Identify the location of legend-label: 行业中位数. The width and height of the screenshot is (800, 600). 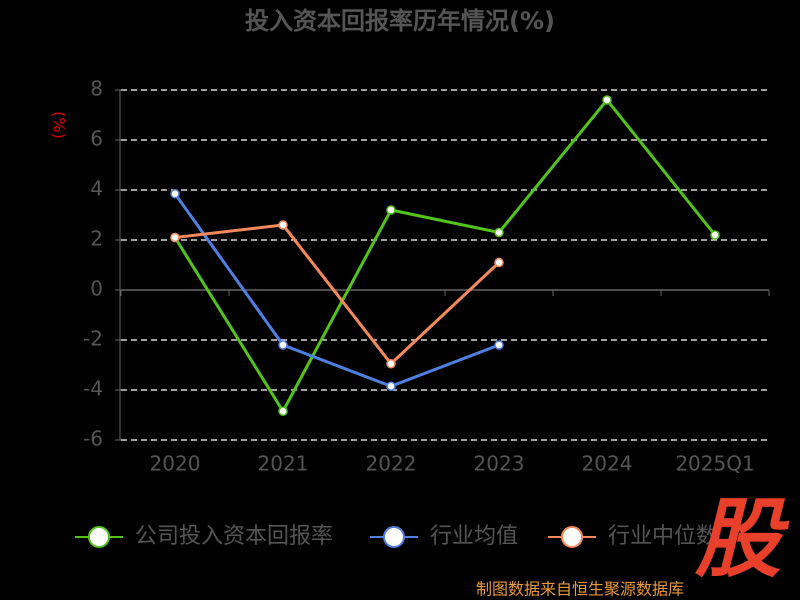
(663, 536).